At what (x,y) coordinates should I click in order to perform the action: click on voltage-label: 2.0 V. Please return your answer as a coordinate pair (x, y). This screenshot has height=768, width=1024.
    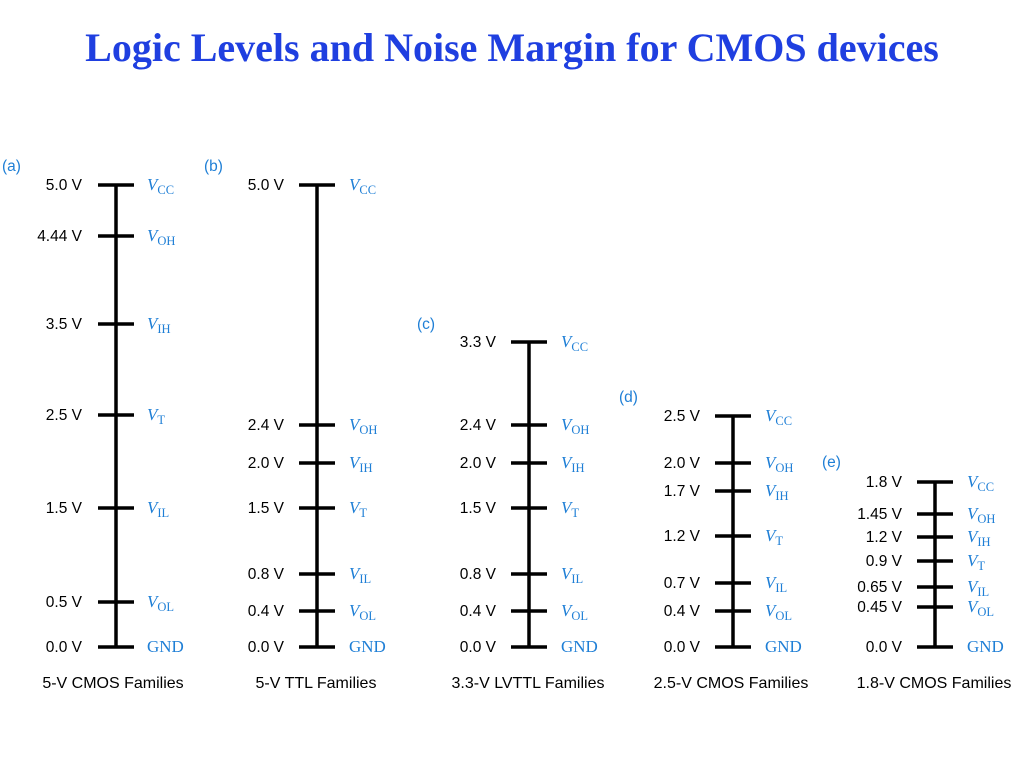
    Looking at the image, I should click on (682, 463).